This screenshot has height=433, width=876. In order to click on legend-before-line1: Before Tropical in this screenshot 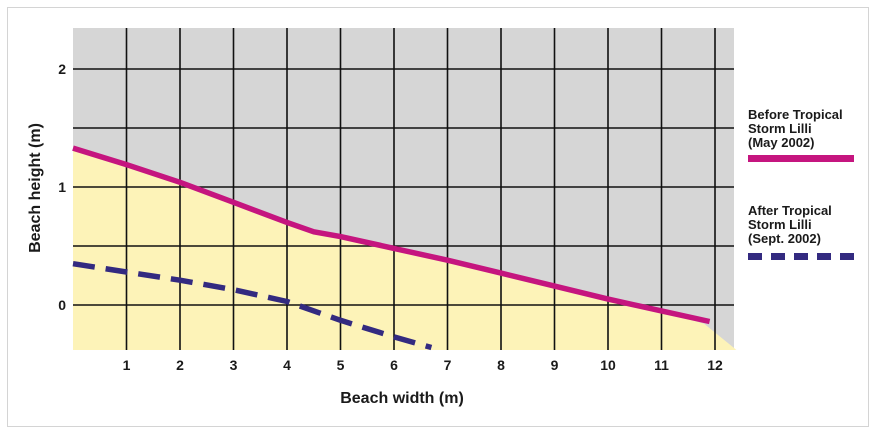, I will do `click(795, 114)`.